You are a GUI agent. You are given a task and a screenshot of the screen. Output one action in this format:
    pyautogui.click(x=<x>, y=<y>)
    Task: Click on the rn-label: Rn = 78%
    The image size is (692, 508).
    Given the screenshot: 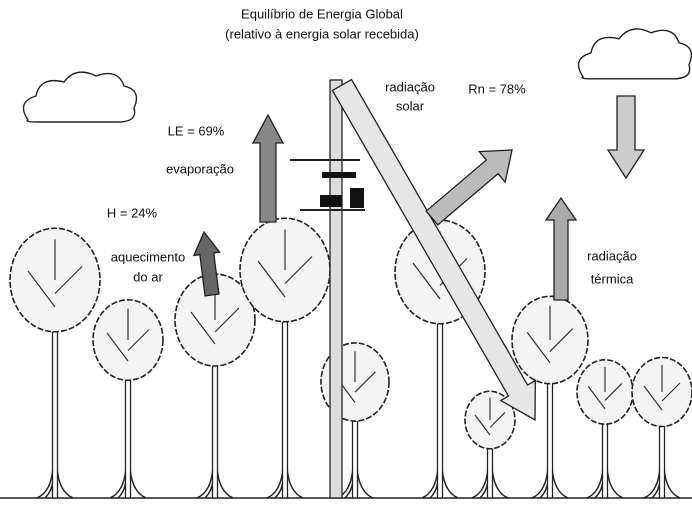 What is the action you would take?
    pyautogui.click(x=497, y=88)
    